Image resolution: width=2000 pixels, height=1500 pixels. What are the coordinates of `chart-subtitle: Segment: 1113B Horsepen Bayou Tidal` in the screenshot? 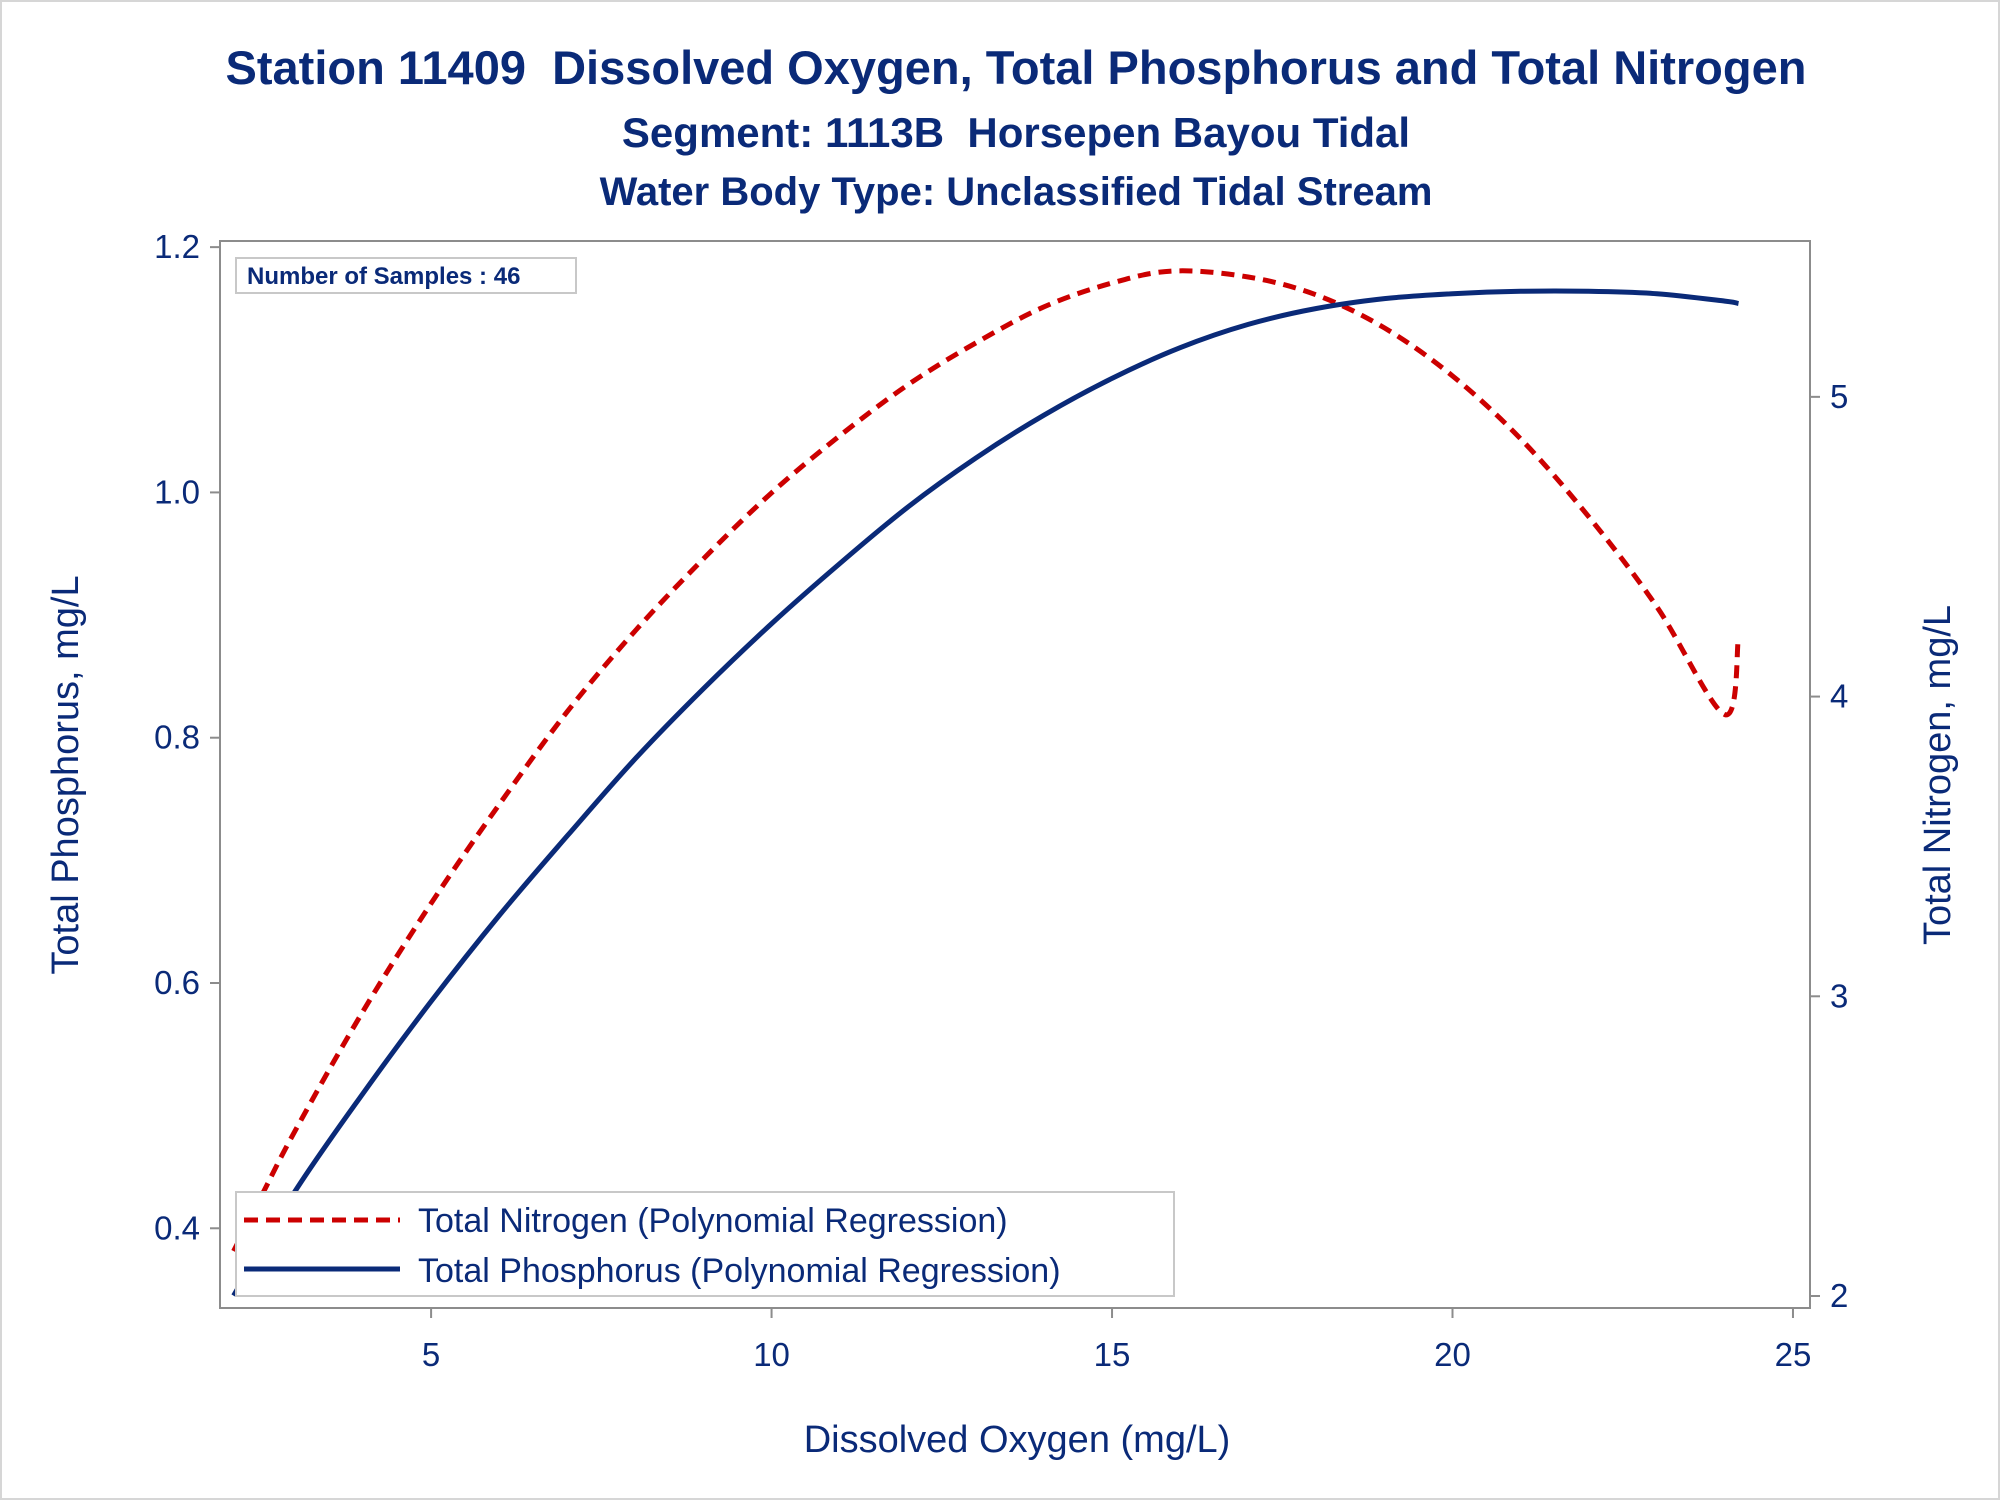 It's located at (1016, 132).